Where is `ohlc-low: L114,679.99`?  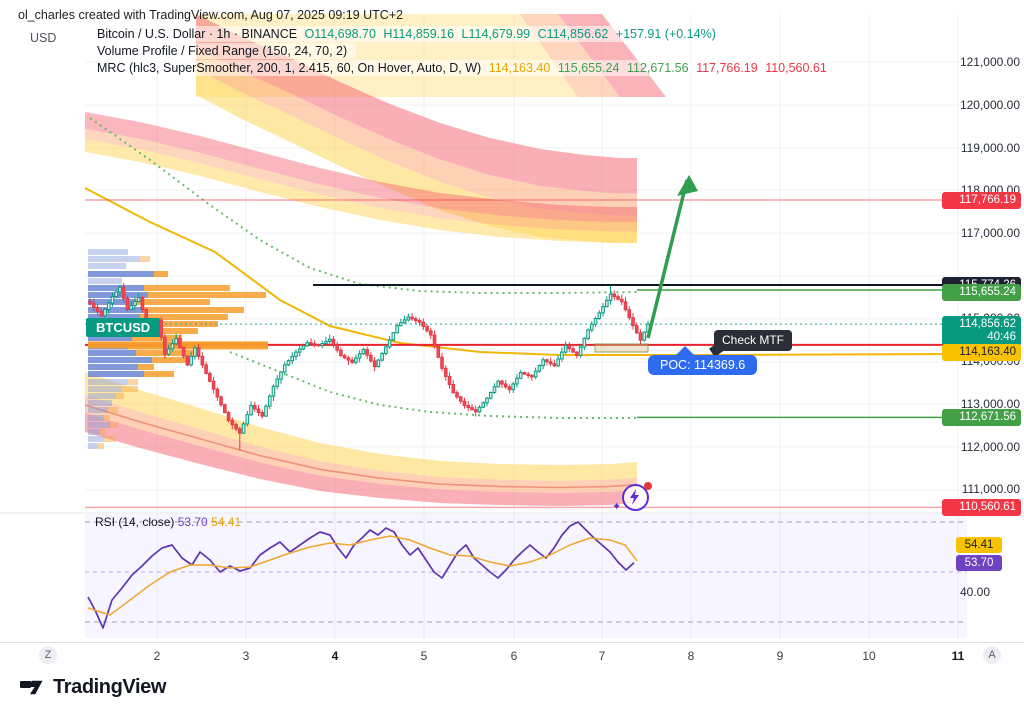 ohlc-low: L114,679.99 is located at coordinates (496, 34).